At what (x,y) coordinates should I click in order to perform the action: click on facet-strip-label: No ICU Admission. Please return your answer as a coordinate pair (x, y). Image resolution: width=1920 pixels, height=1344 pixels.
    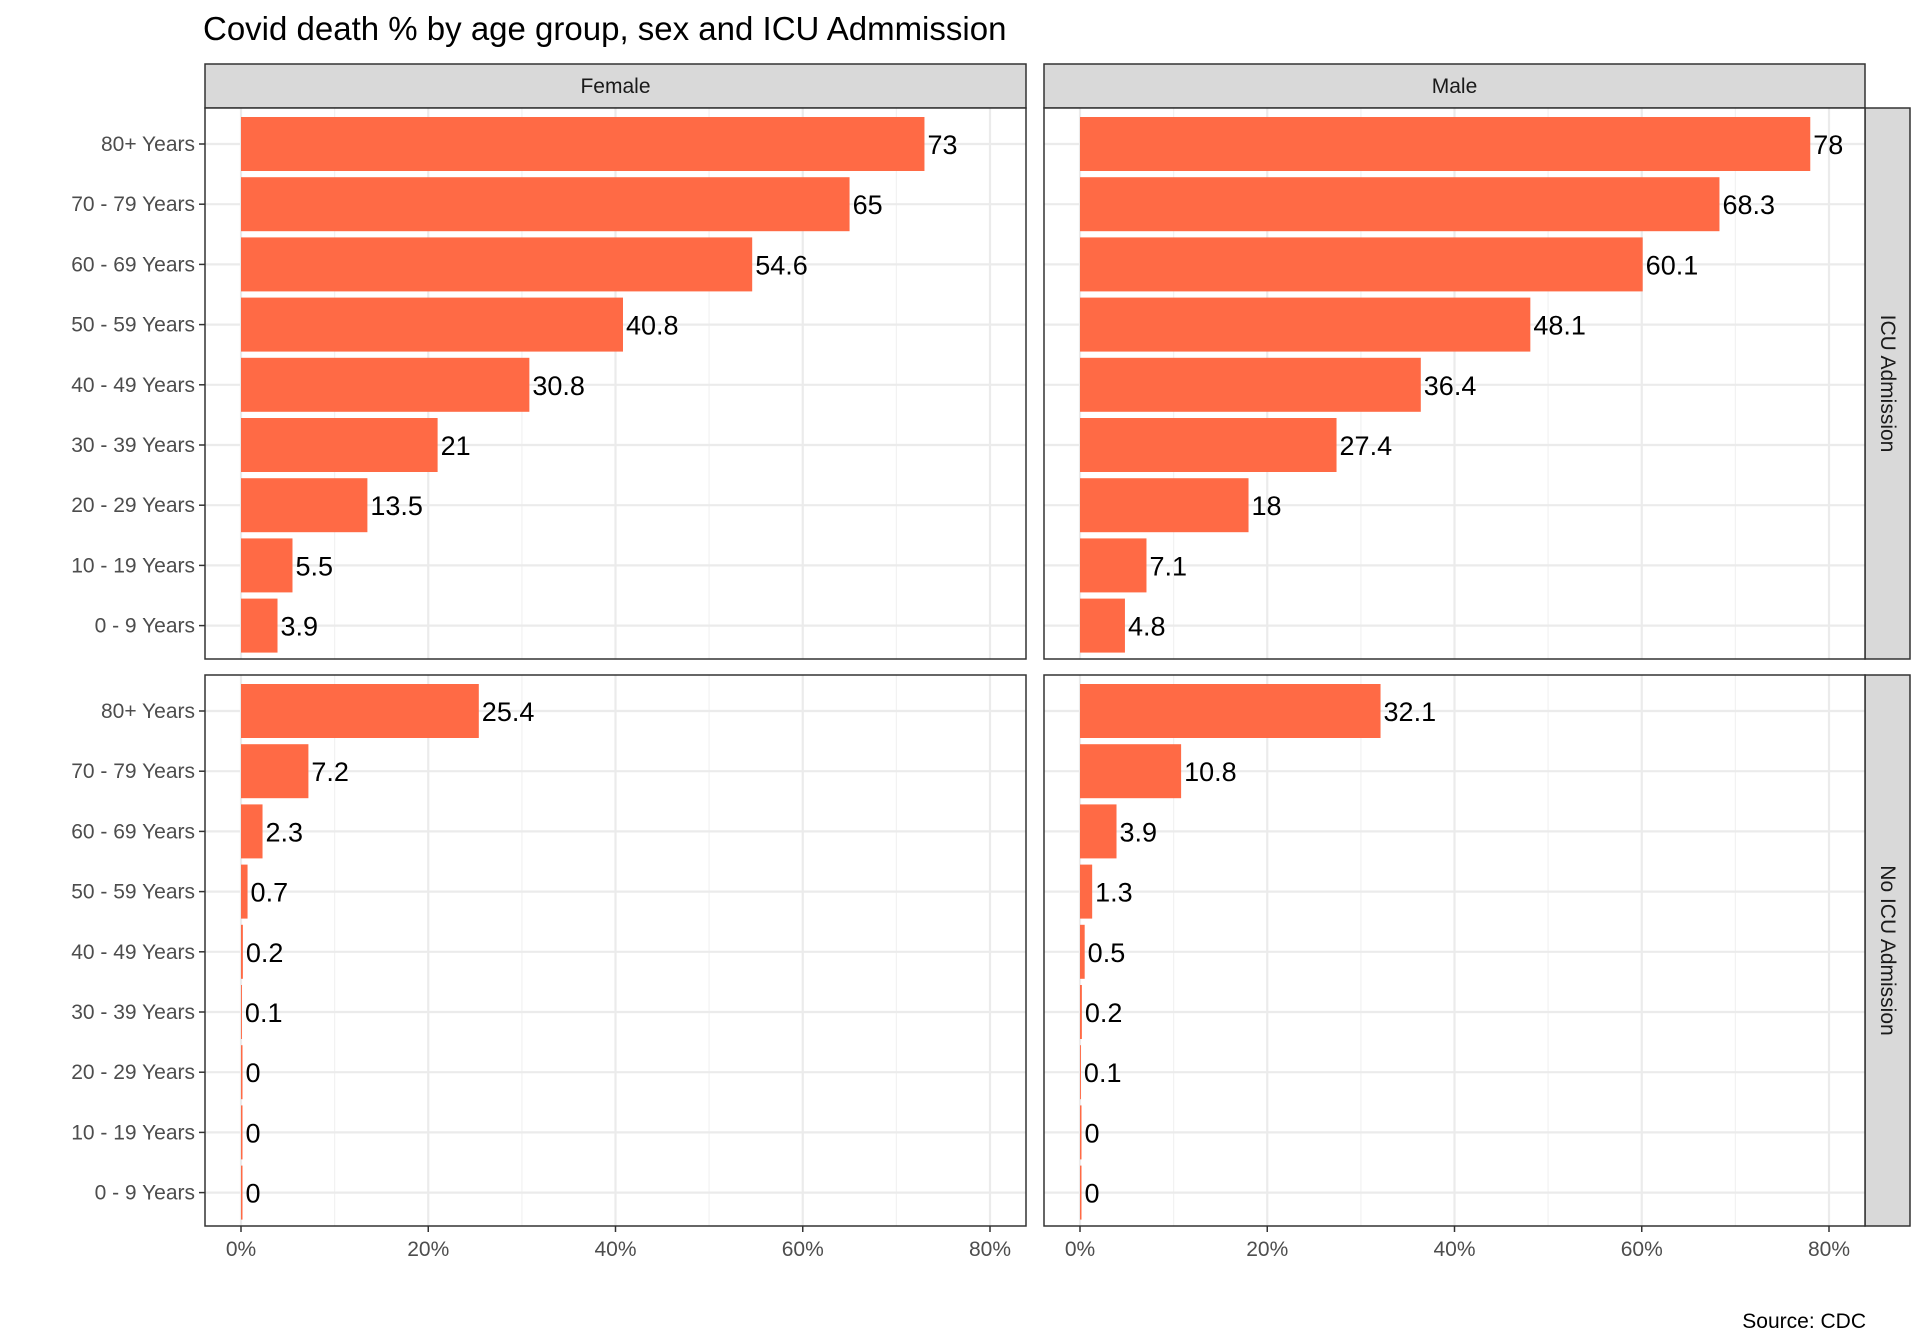
    Looking at the image, I should click on (1887, 950).